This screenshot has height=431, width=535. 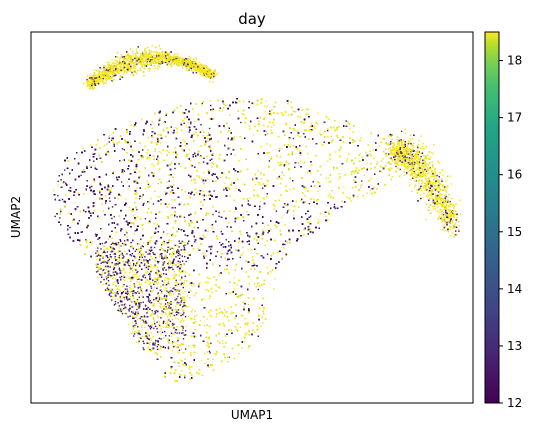 I want to click on y-axis-label: UMAP2, so click(x=16, y=217).